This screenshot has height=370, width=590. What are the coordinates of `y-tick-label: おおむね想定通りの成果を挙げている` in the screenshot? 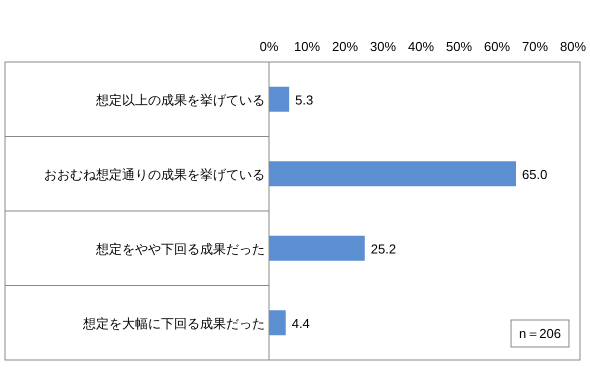 It's located at (154, 174).